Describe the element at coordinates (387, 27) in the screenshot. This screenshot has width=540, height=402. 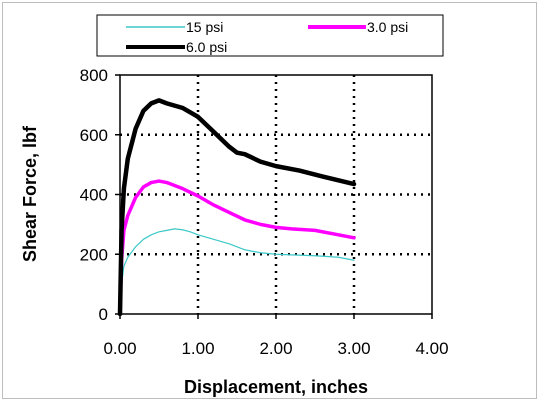
I see `legend-label-3psi: 3.0 psi` at that location.